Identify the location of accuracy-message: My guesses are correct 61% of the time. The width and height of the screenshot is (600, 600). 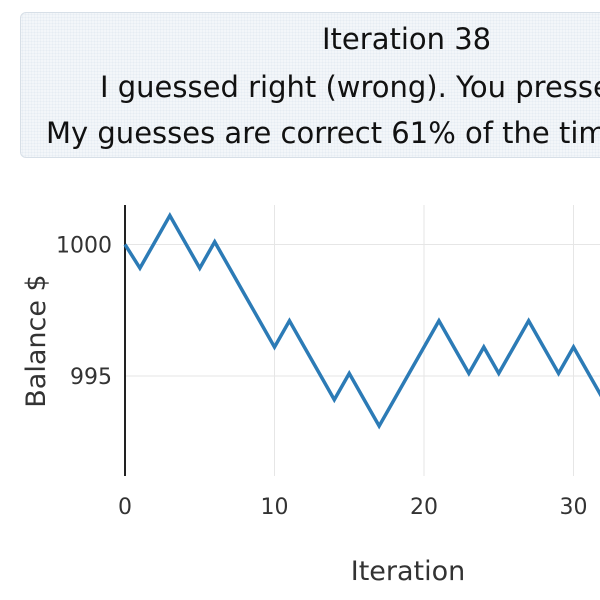
(323, 133).